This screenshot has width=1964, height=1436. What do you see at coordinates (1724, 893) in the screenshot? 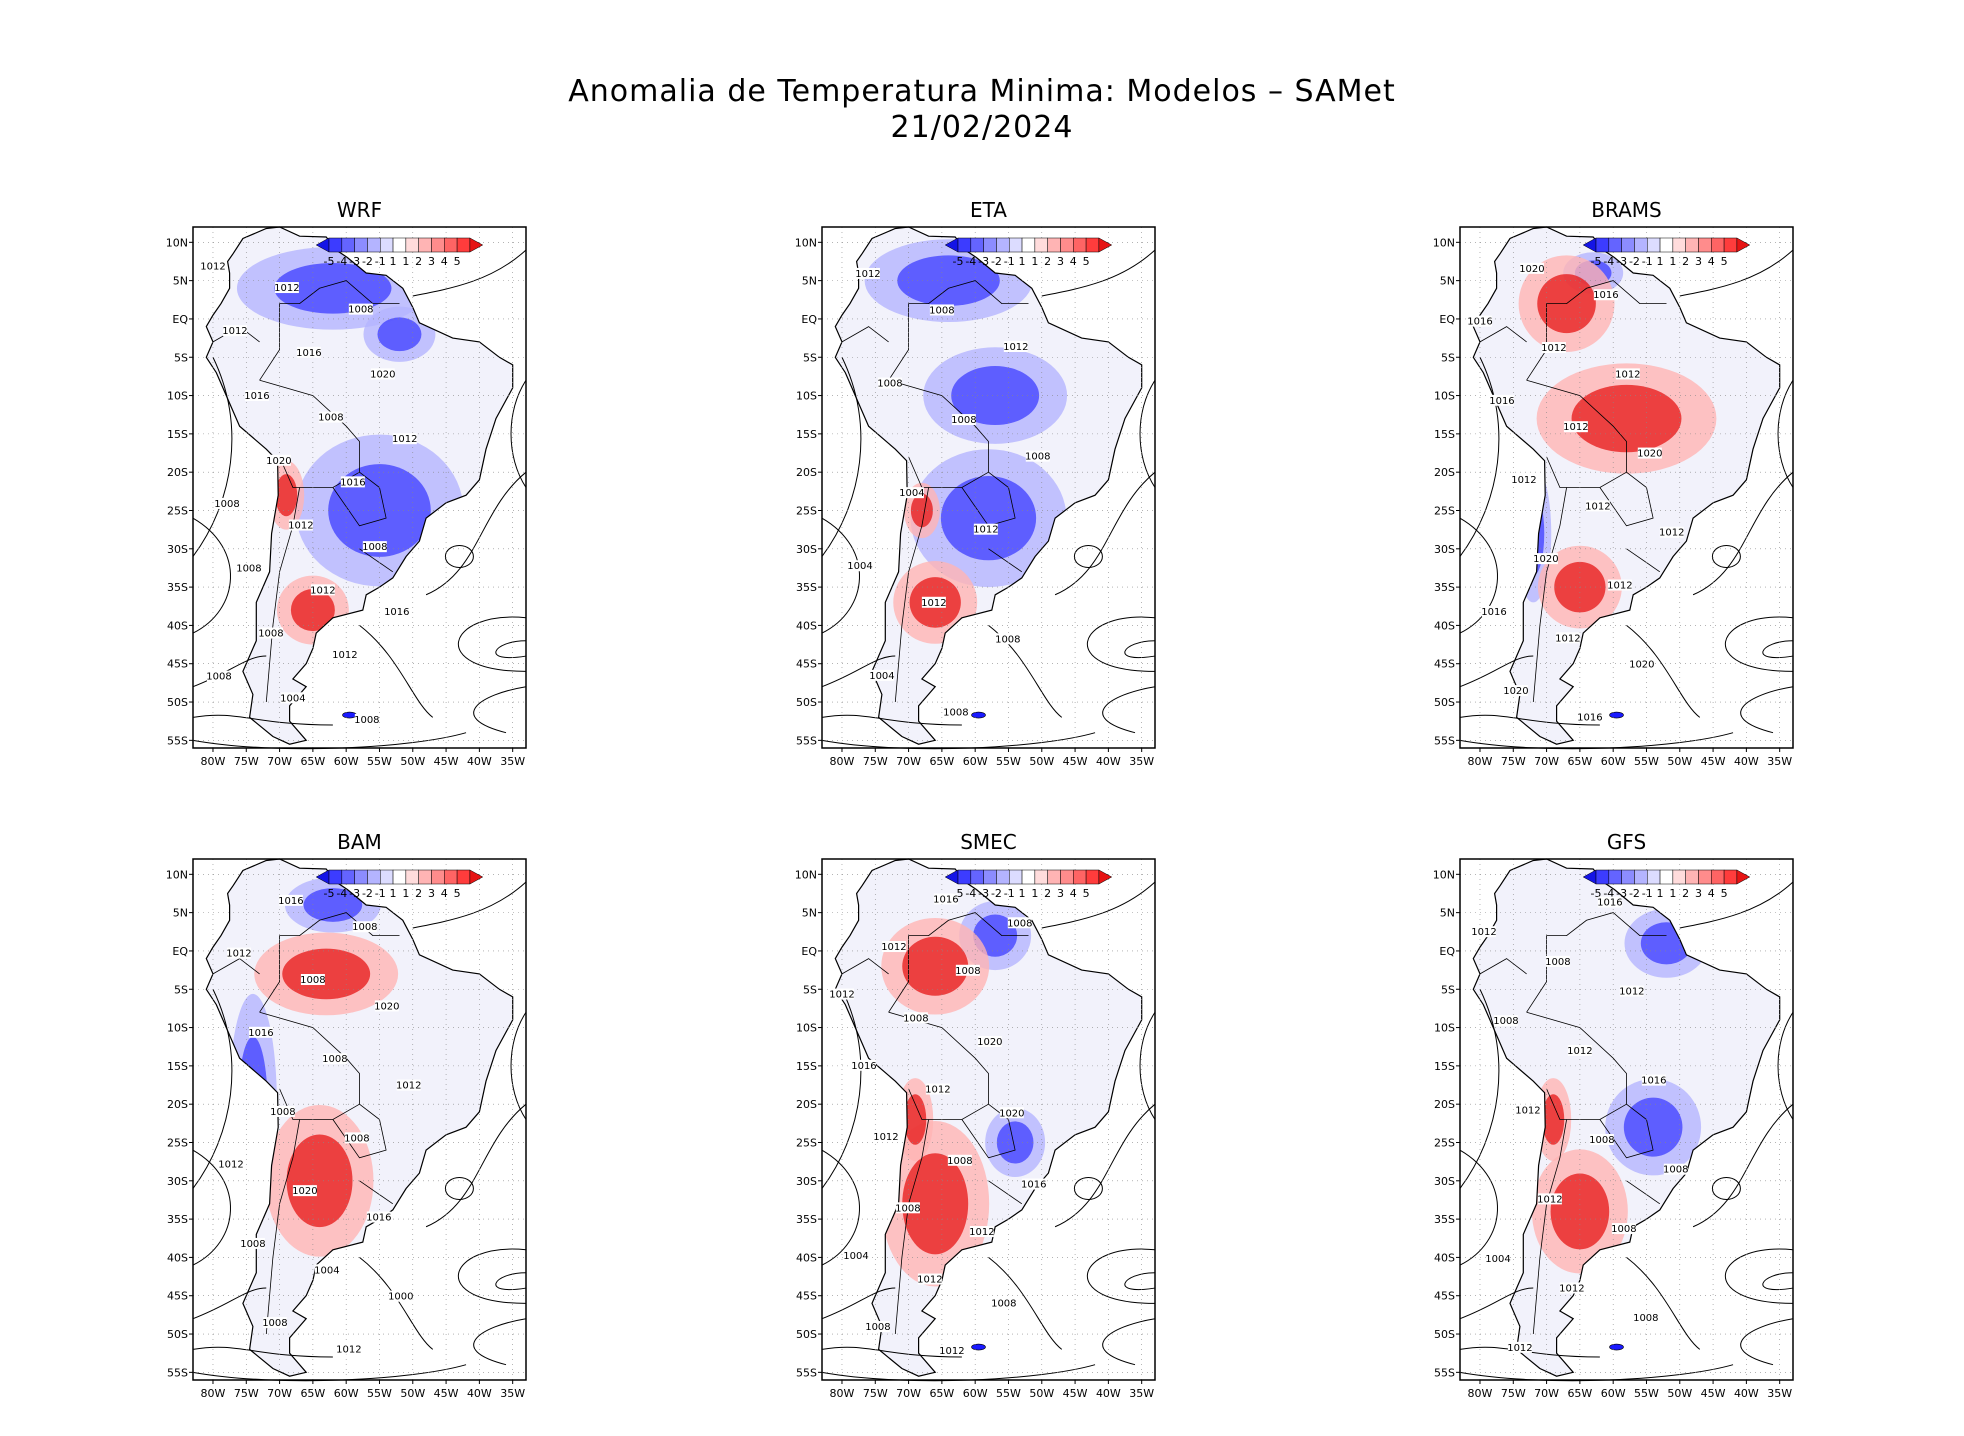
I see `colorbar-label: 5` at bounding box center [1724, 893].